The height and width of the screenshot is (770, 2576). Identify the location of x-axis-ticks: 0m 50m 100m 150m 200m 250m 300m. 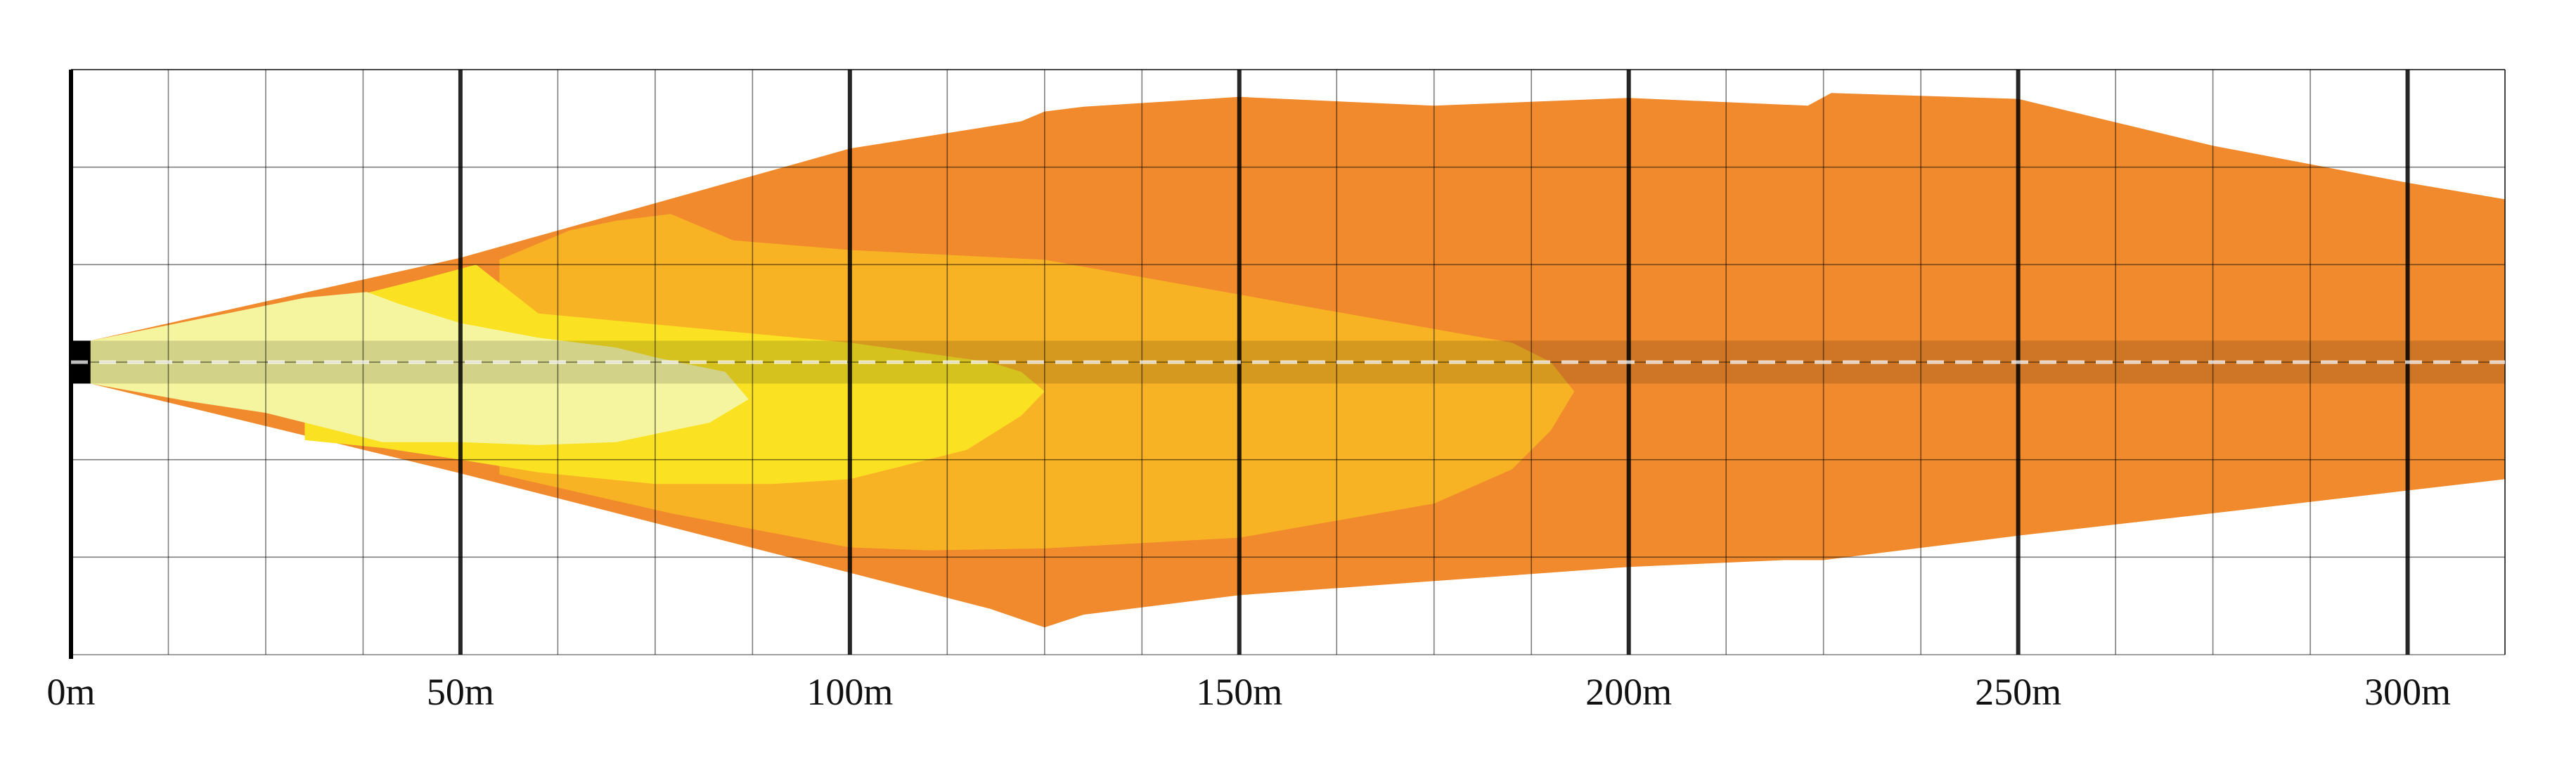
(1248, 692).